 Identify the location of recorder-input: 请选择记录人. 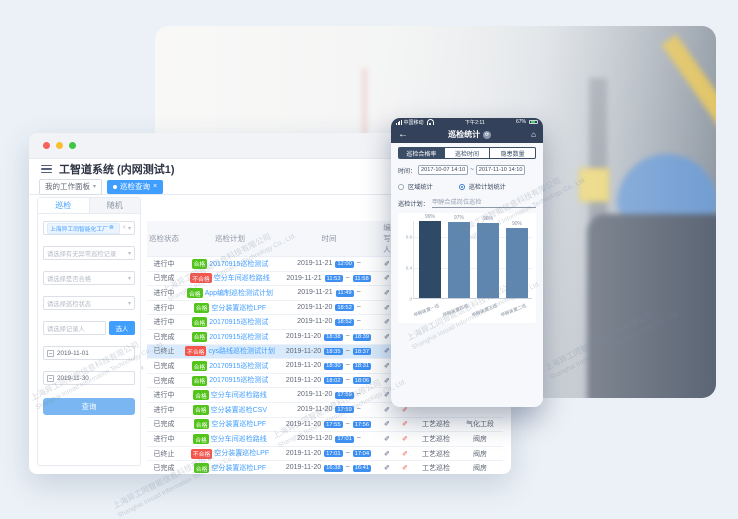
(74, 328).